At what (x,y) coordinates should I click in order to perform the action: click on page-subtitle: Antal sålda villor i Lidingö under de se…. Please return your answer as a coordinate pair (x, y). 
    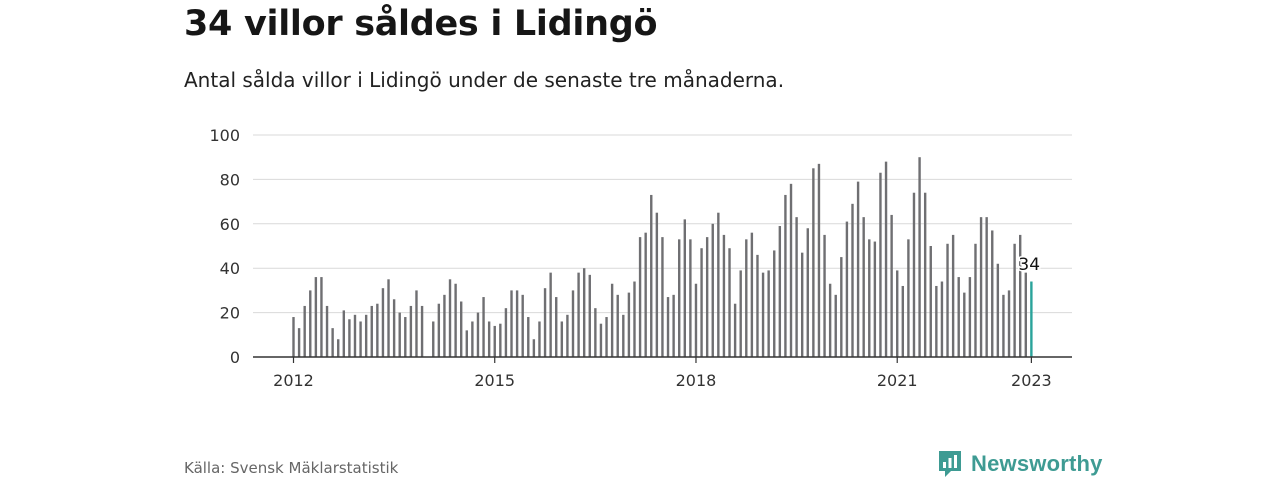
    Looking at the image, I should click on (484, 80).